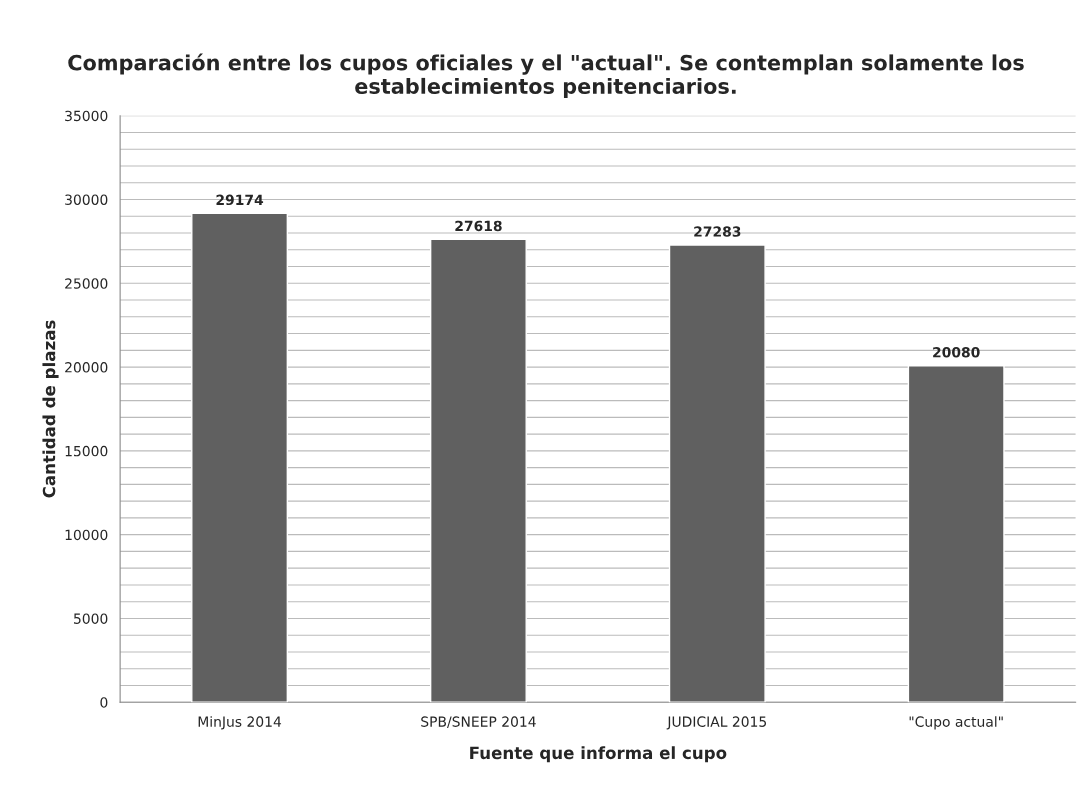 This screenshot has width=1092, height=798. Describe the element at coordinates (86, 199) in the screenshot. I see `y-tick-label: 30000` at that location.